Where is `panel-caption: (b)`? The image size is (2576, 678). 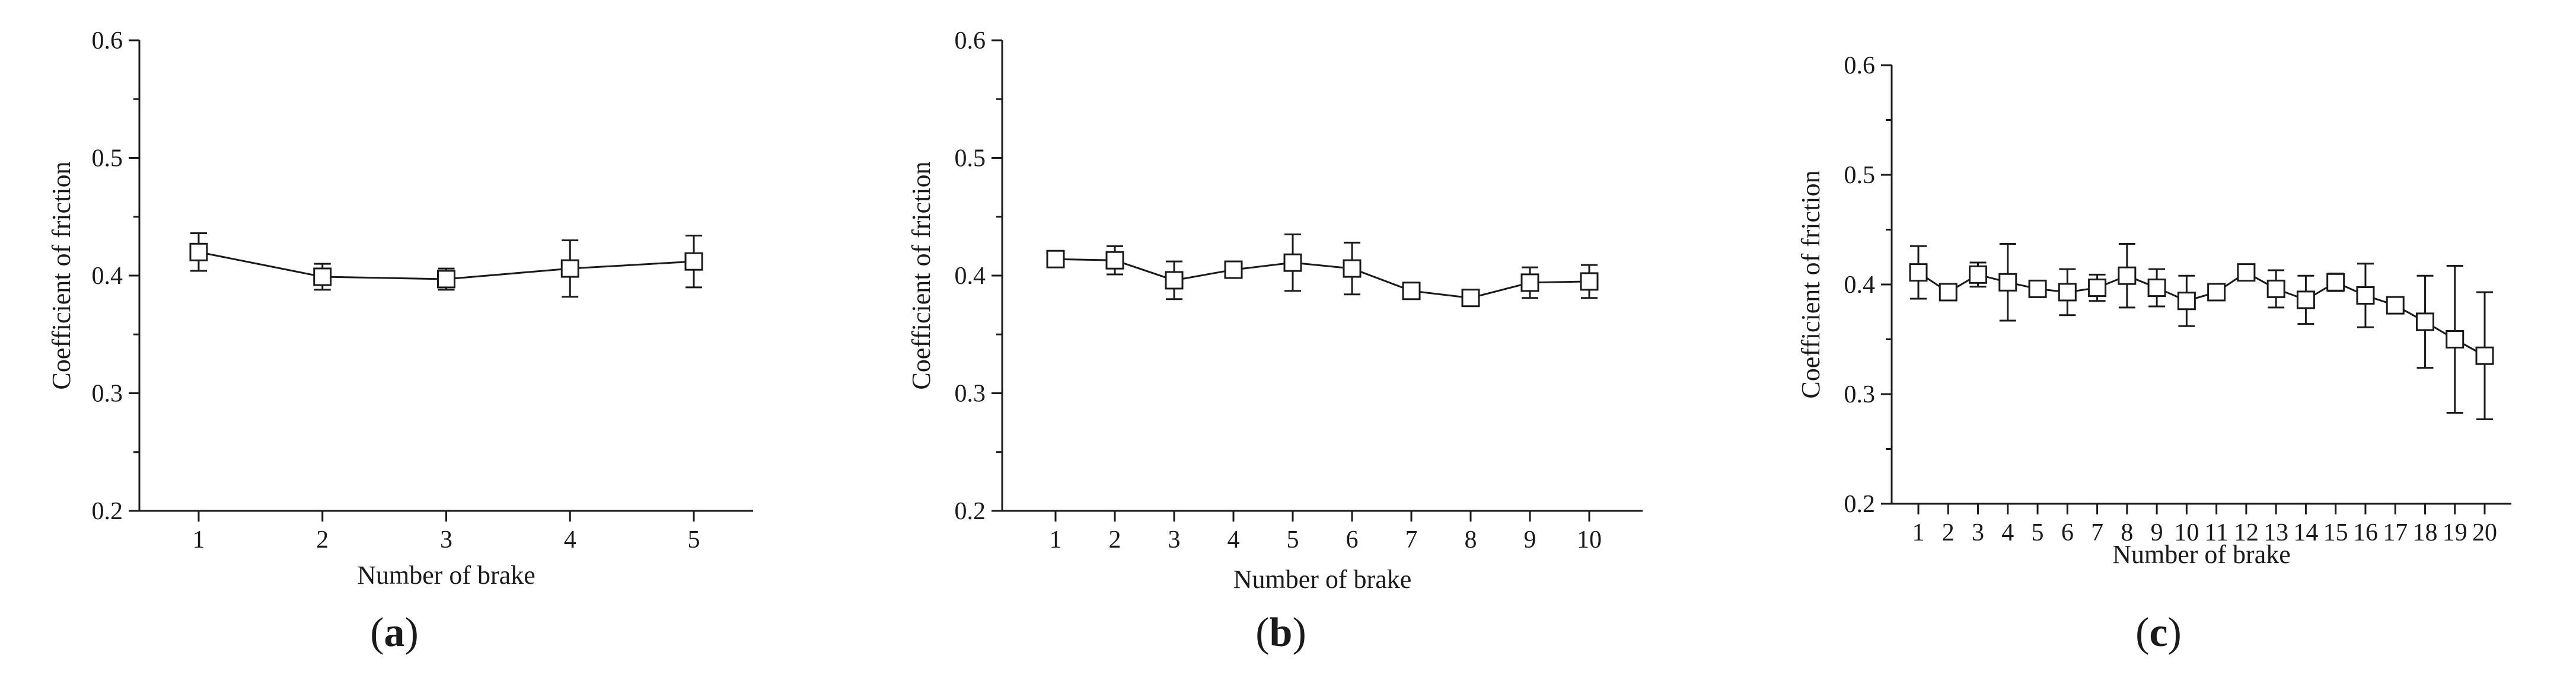 panel-caption: (b) is located at coordinates (1280, 633).